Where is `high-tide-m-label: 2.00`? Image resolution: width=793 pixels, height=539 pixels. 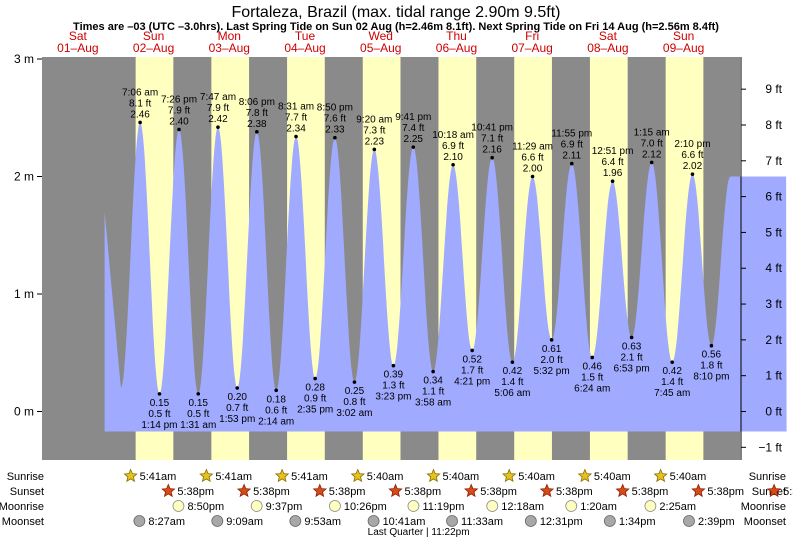 high-tide-m-label: 2.00 is located at coordinates (533, 169).